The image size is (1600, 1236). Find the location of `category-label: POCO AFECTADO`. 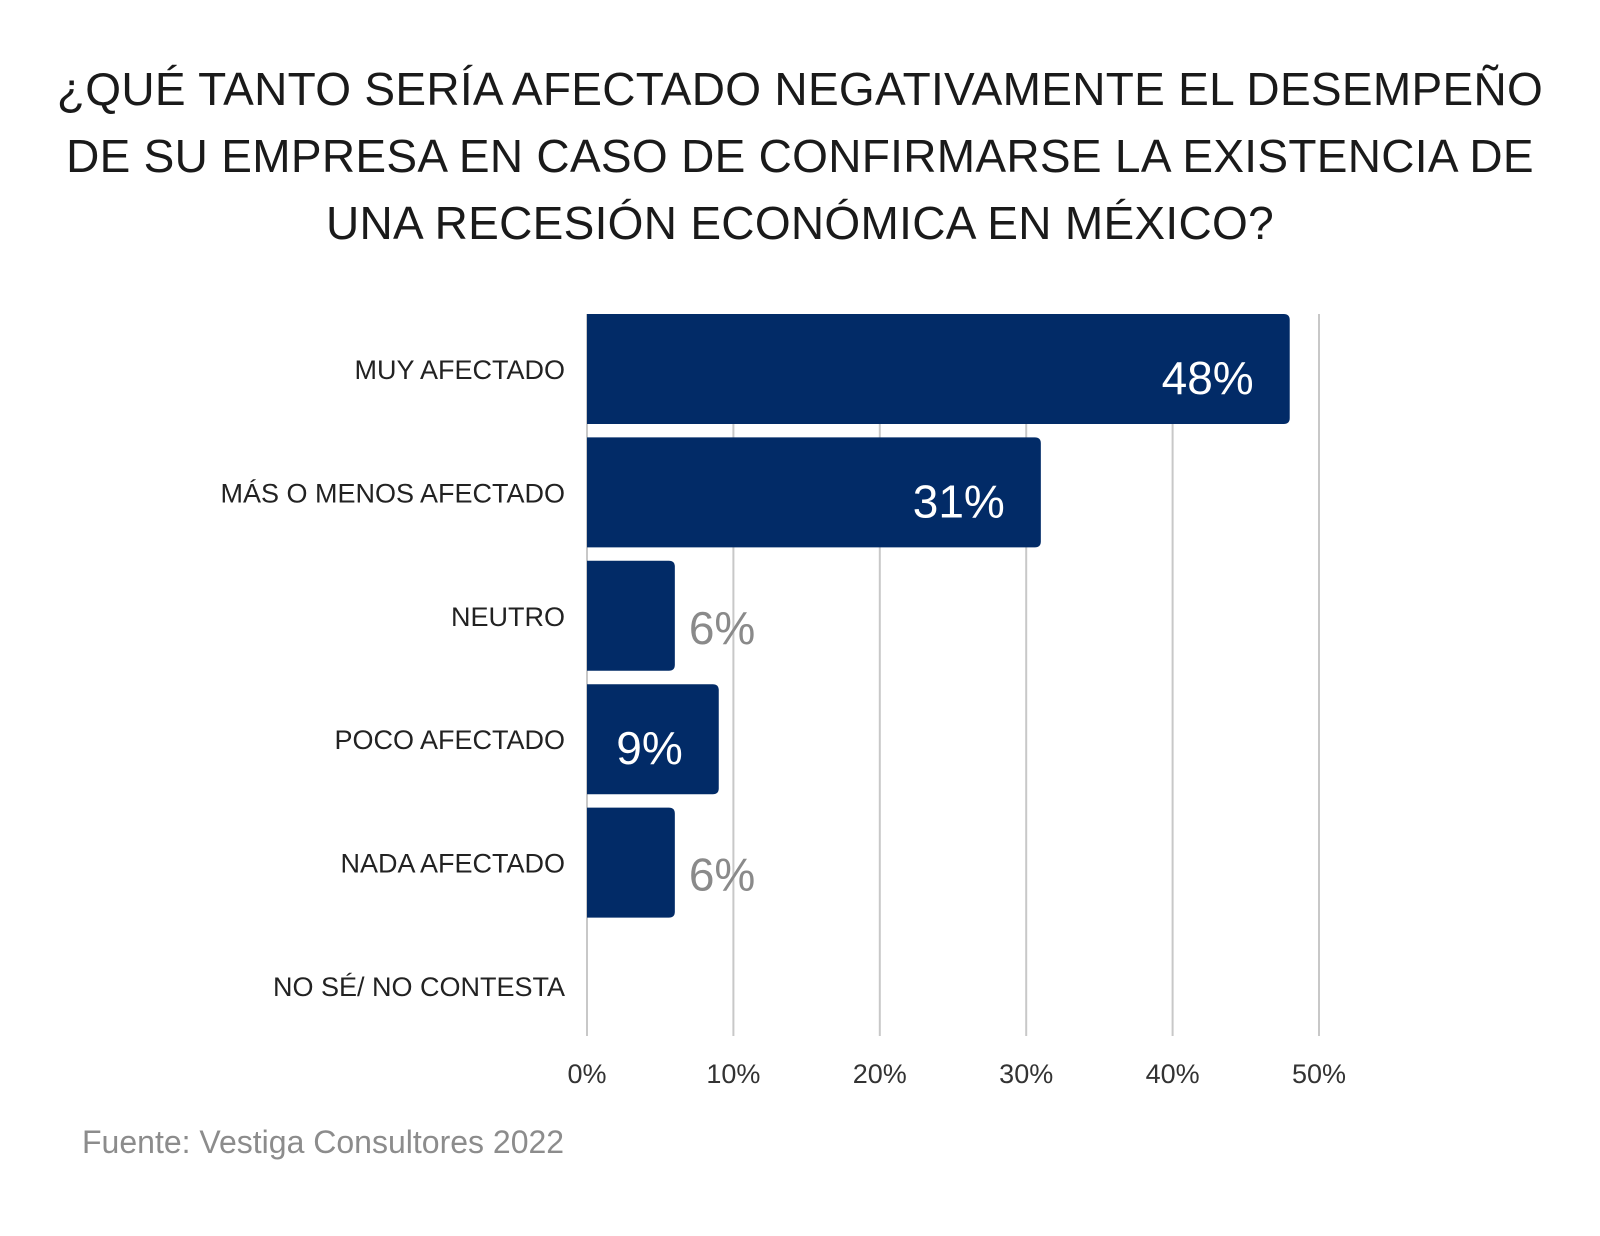

category-label: POCO AFECTADO is located at coordinates (449, 740).